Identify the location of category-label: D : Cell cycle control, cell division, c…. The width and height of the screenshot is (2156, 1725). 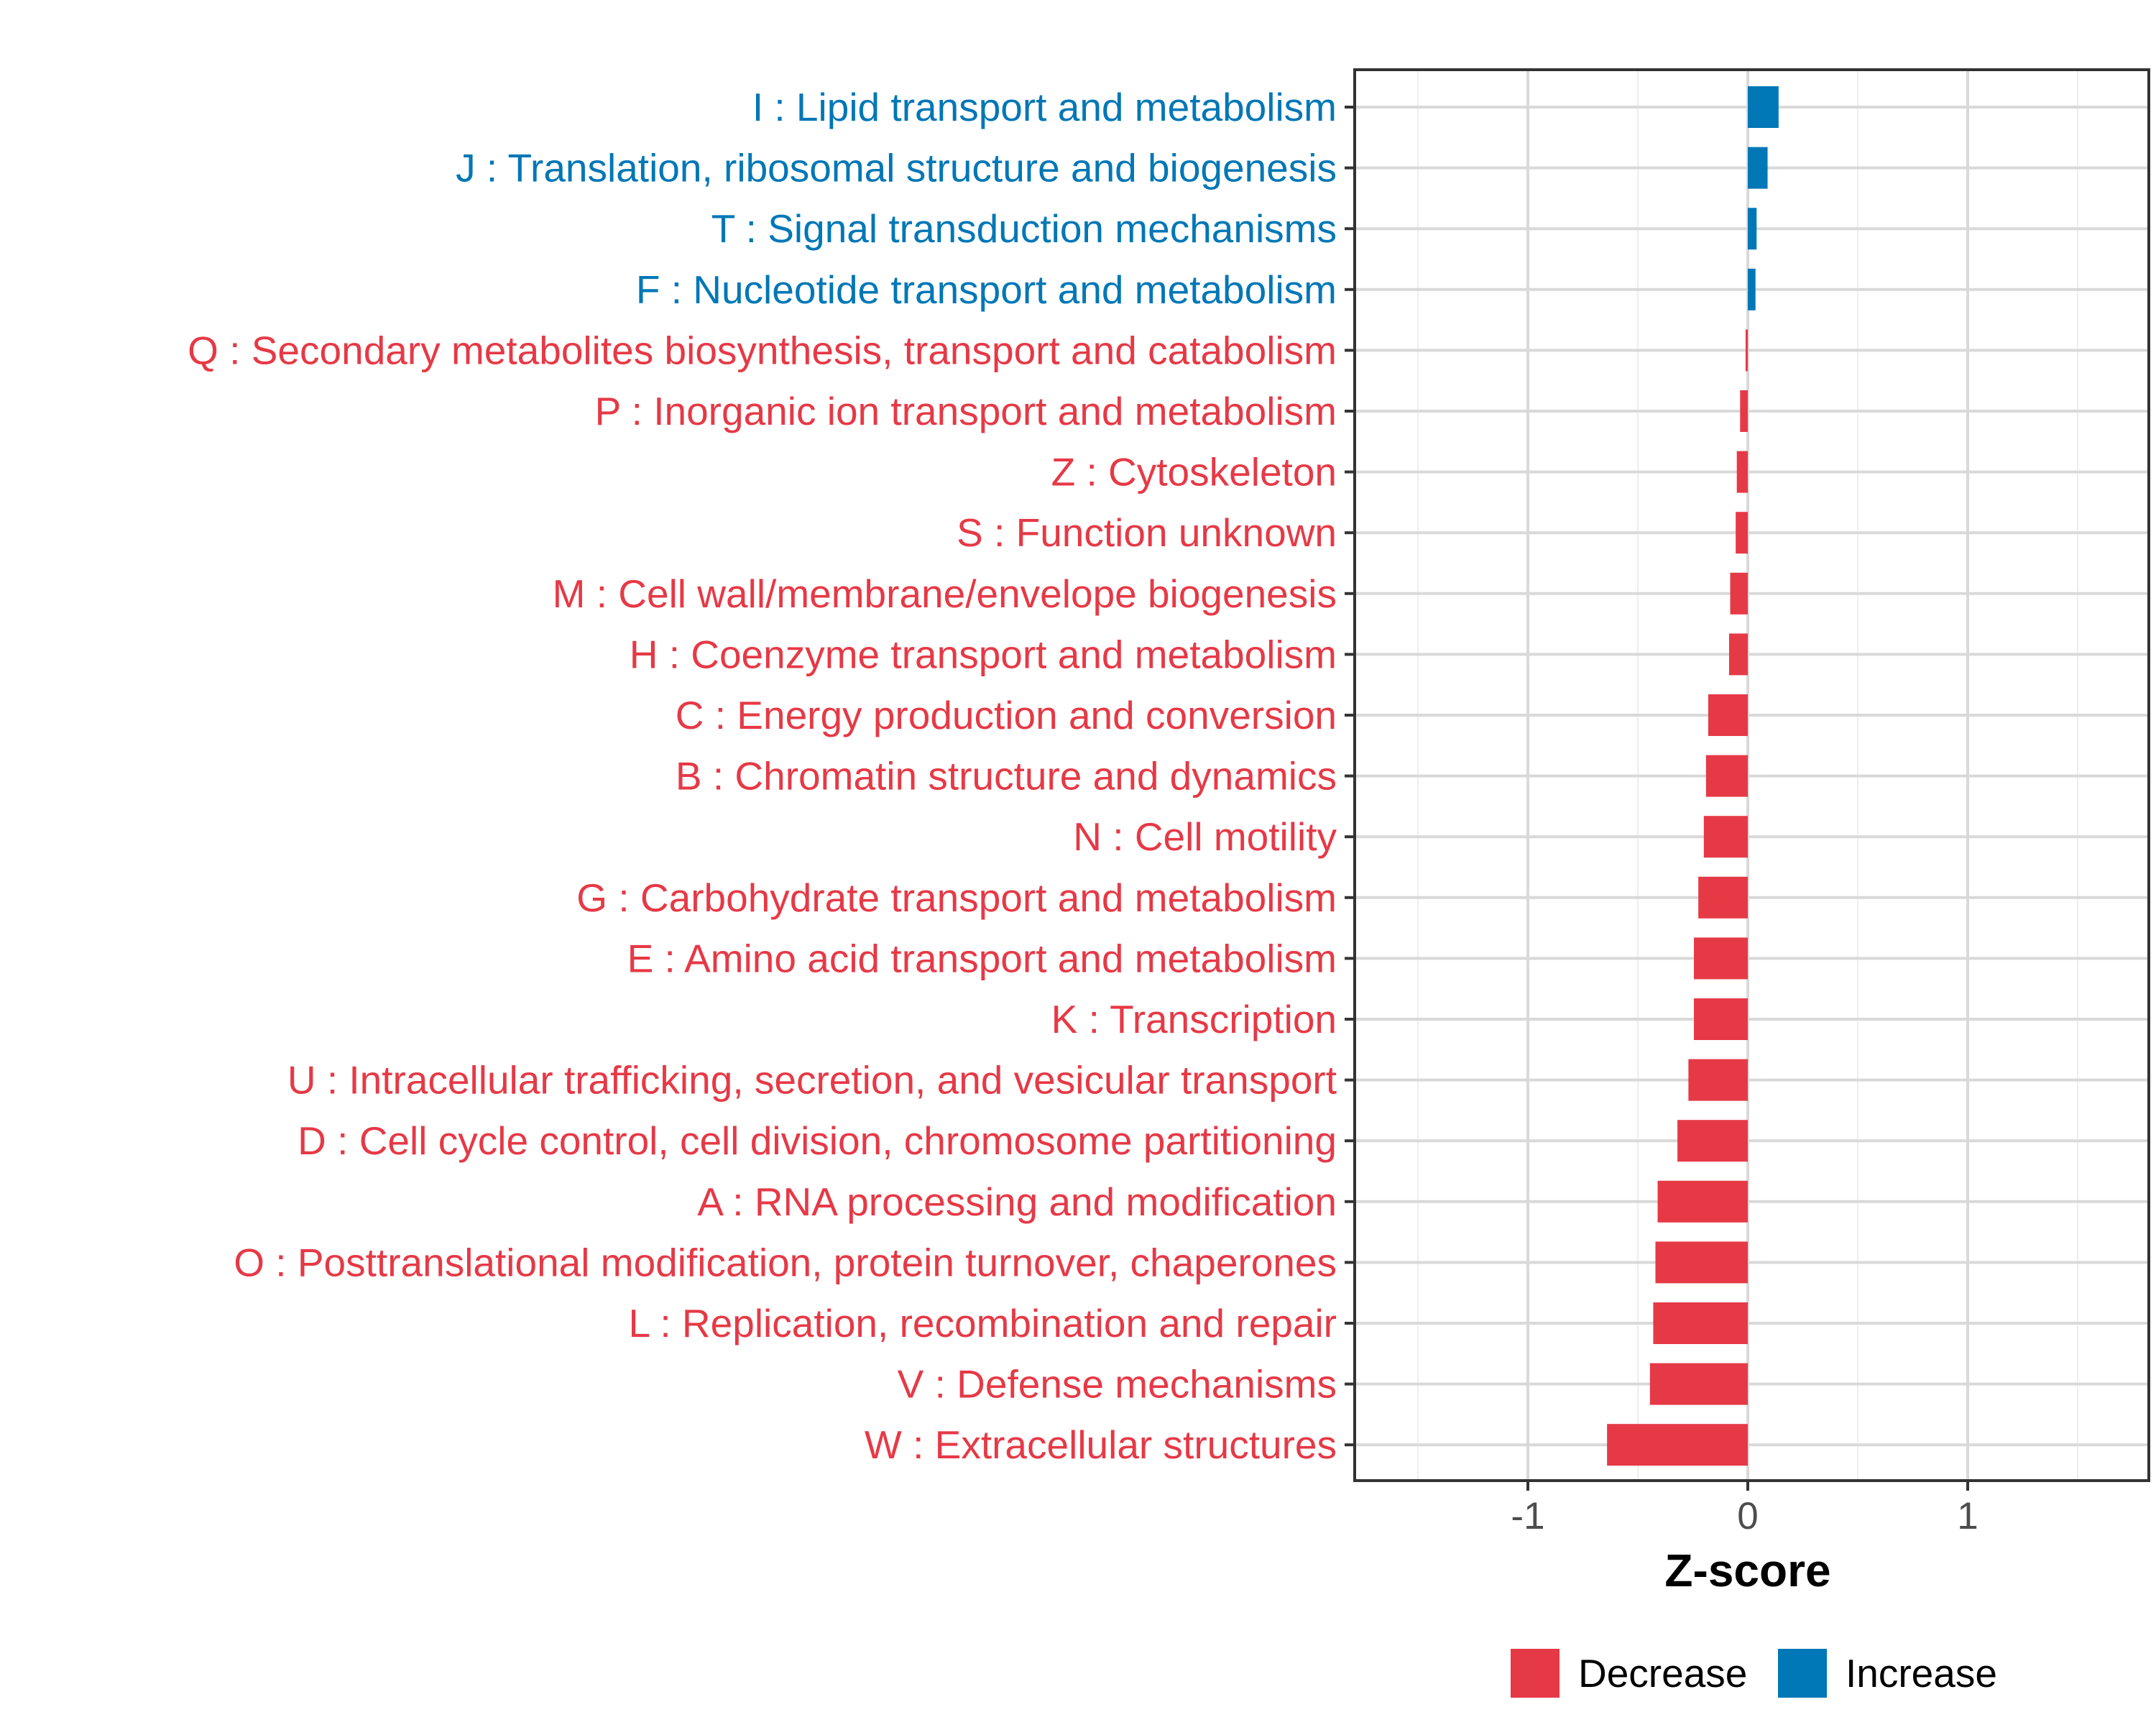
(818, 1140).